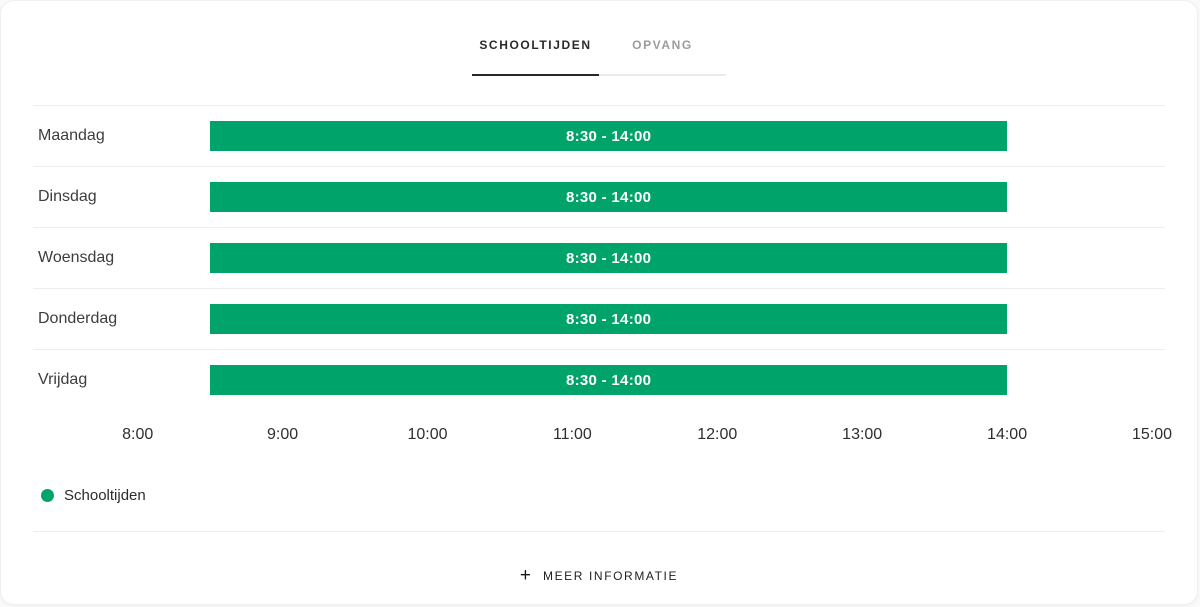 The image size is (1200, 607). Describe the element at coordinates (105, 495) in the screenshot. I see `legend-label: Schooltijden` at that location.